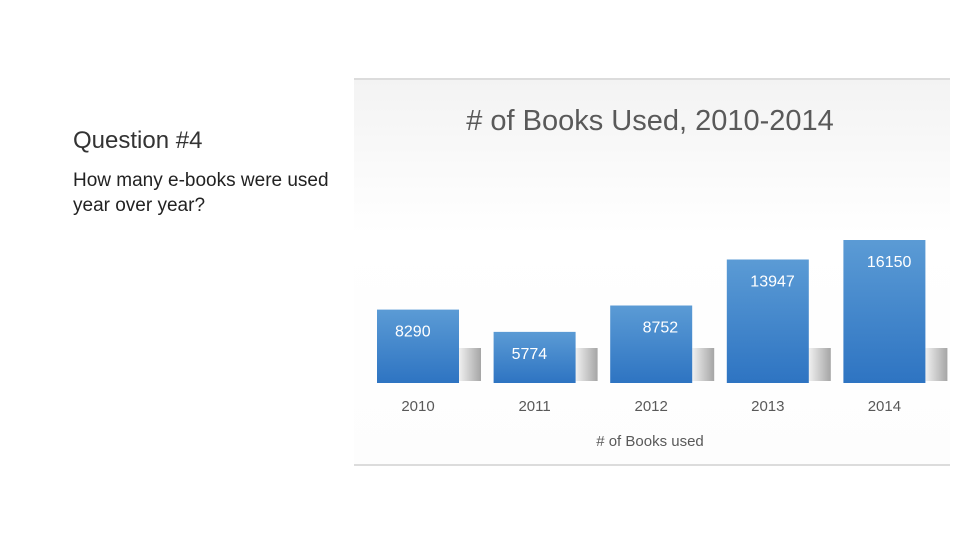 This screenshot has height=540, width=960. Describe the element at coordinates (651, 344) in the screenshot. I see `bar-2012` at that location.